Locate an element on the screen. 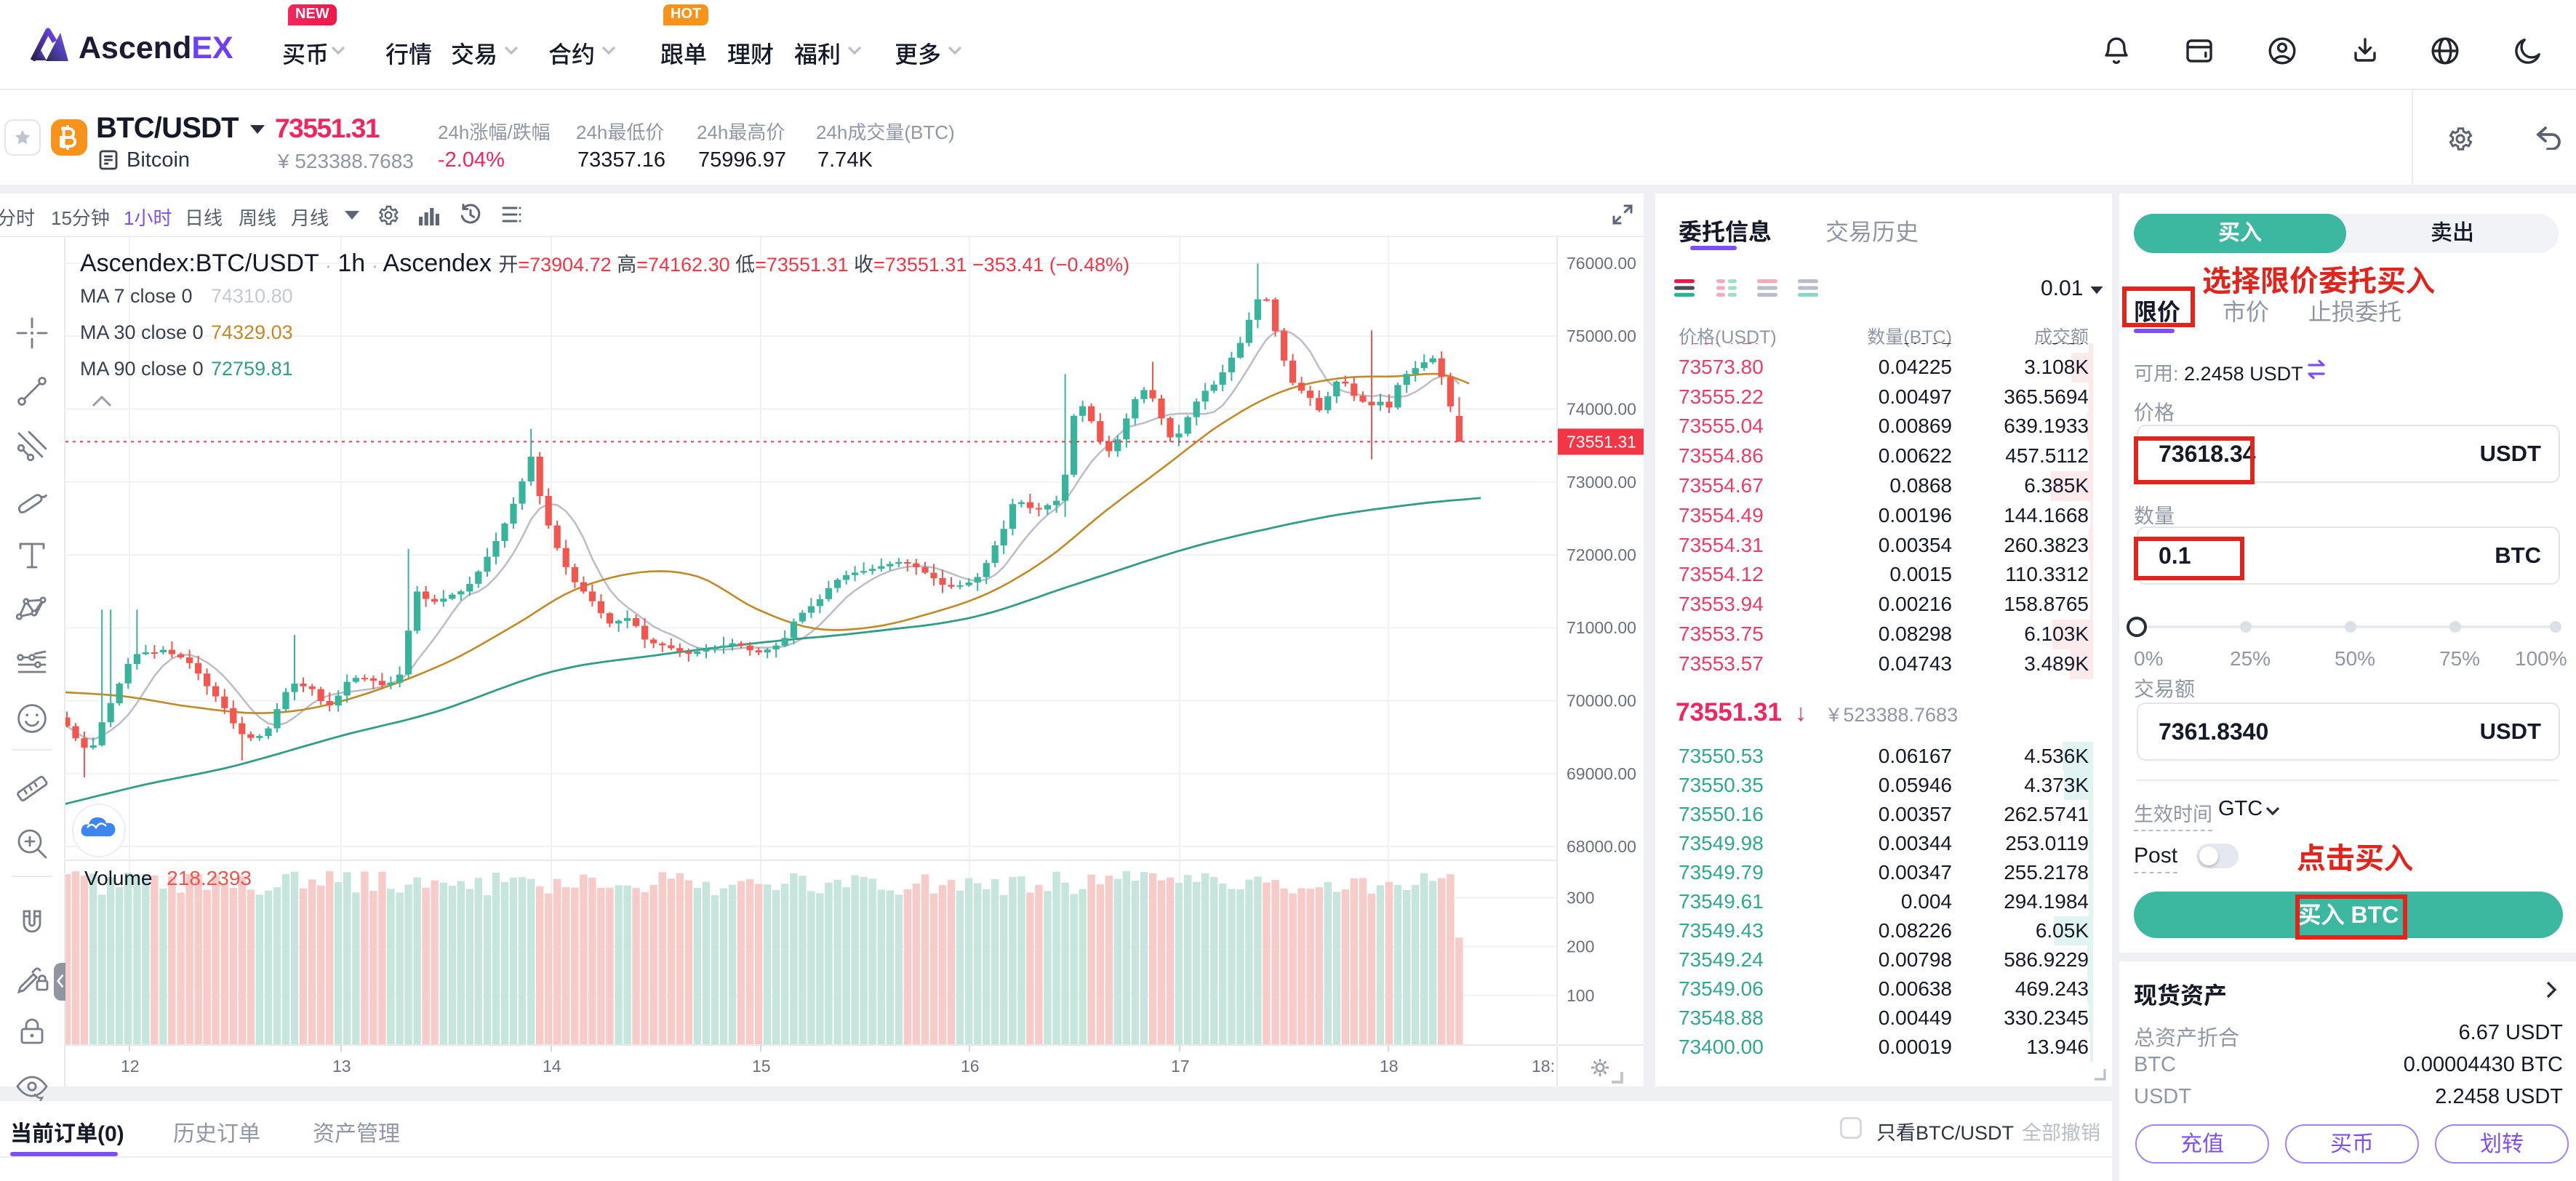 This screenshot has height=1181, width=2576. svg-text: 76000.00 is located at coordinates (1601, 263).